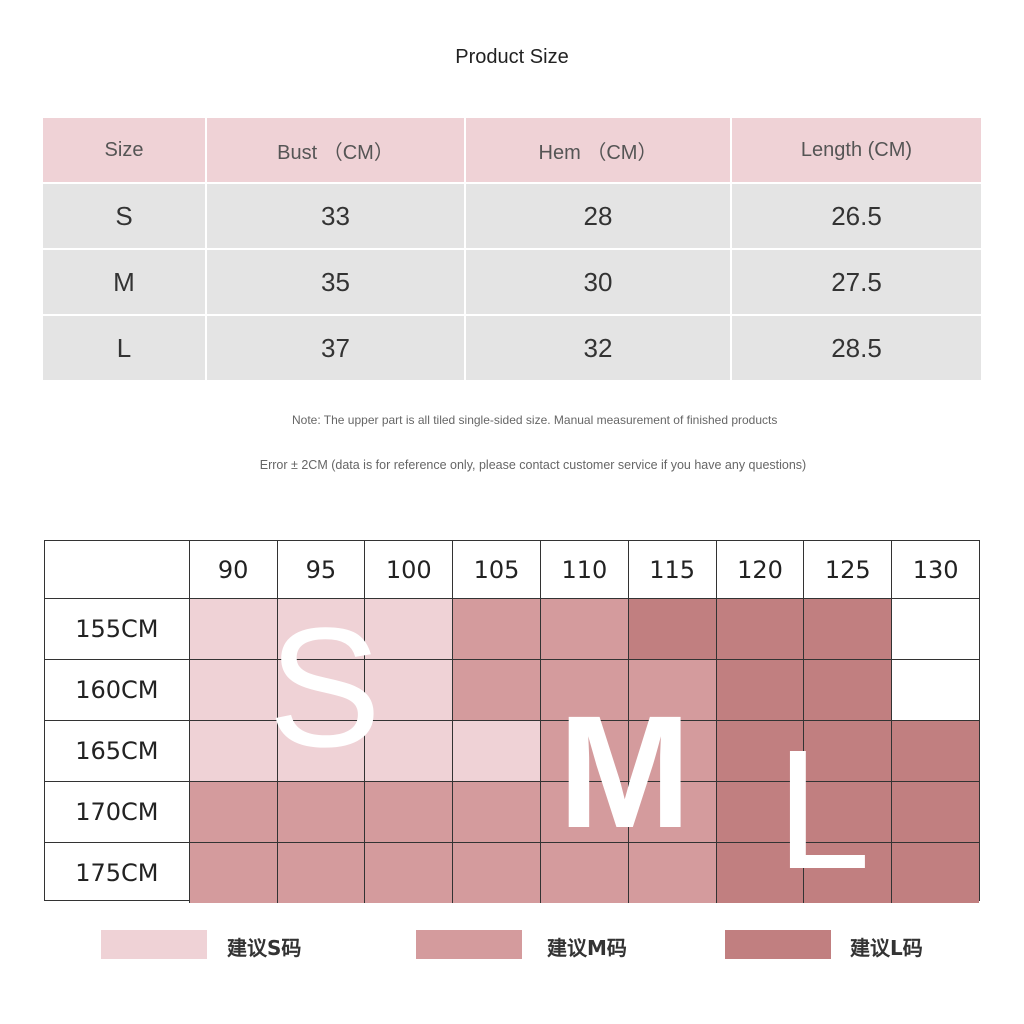 The image size is (1024, 1024). I want to click on big-letter-m: M, so click(625, 771).